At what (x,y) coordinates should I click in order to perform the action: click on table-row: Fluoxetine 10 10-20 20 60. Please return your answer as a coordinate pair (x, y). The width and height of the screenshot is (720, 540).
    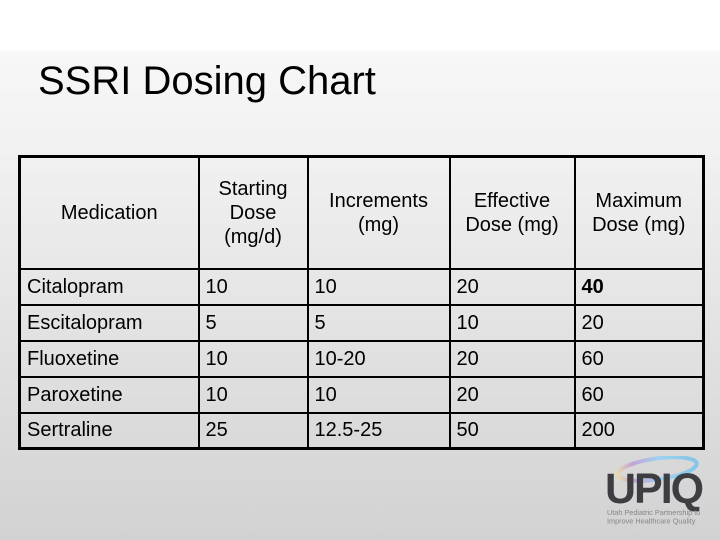
    Looking at the image, I should click on (361, 358).